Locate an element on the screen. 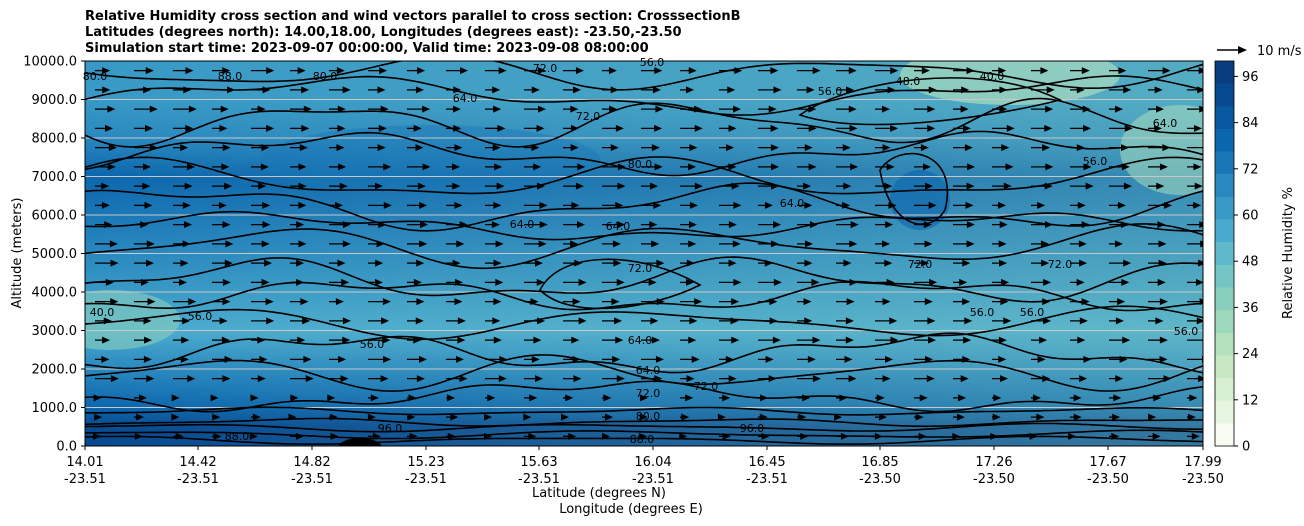 The height and width of the screenshot is (526, 1304). contour-label: 80.0 is located at coordinates (95, 76).